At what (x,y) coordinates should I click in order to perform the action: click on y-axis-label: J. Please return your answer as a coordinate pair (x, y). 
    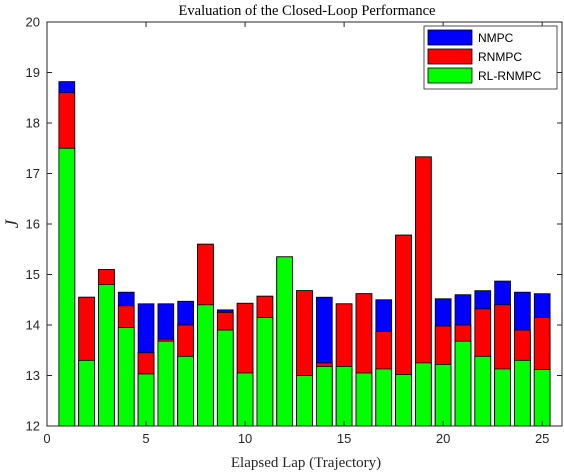
    Looking at the image, I should click on (12, 223).